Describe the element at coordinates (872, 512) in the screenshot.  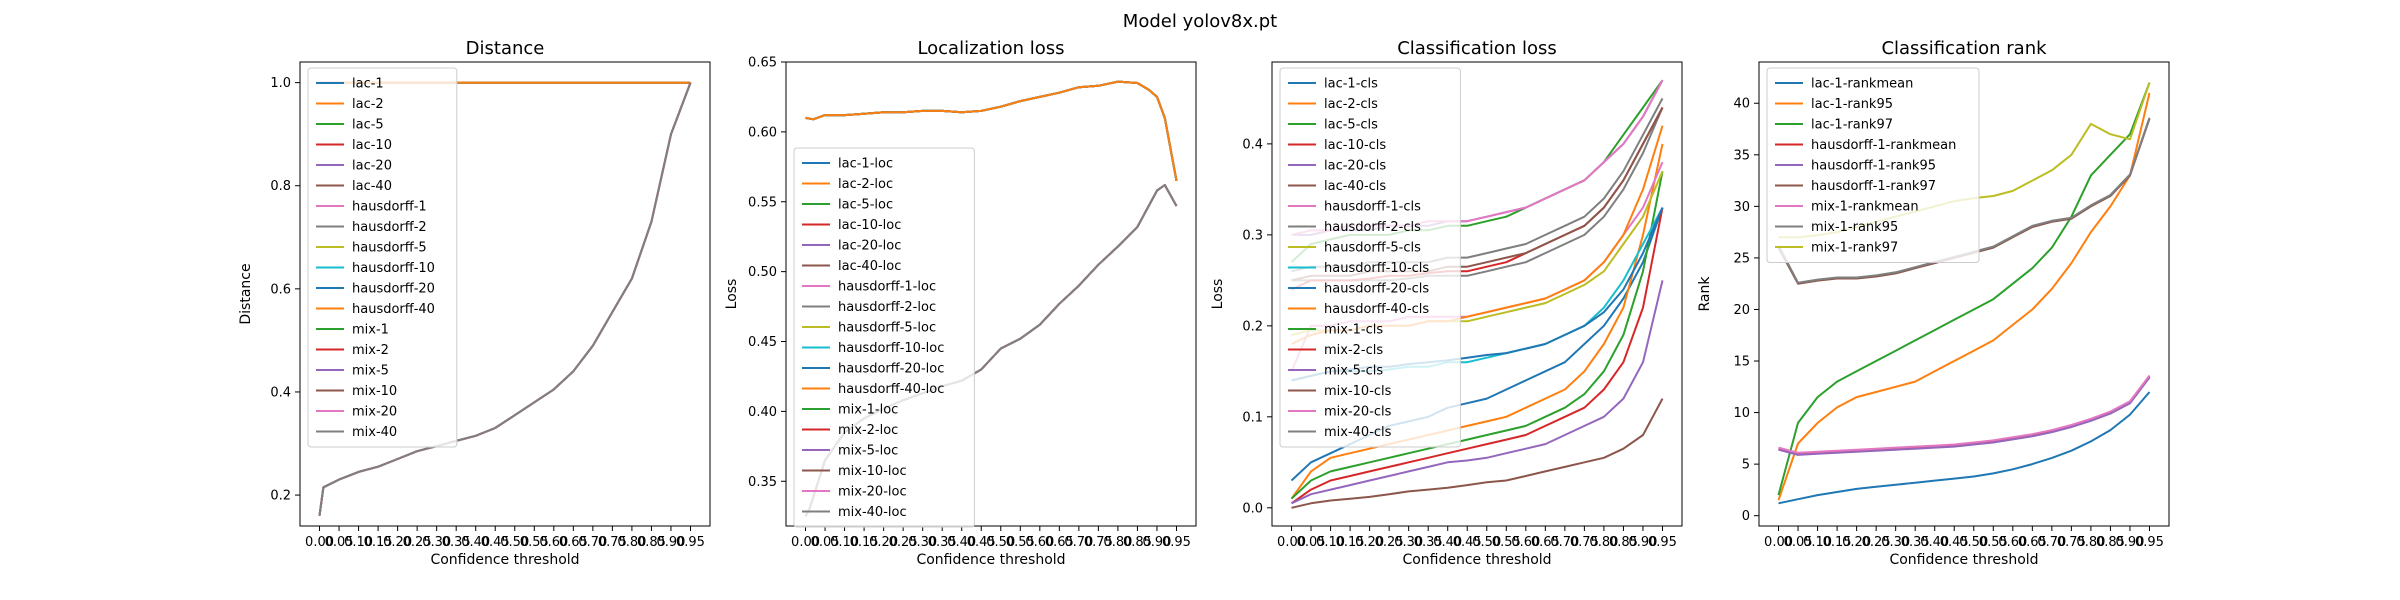
I see `legend-entry: mix-40-loc` at that location.